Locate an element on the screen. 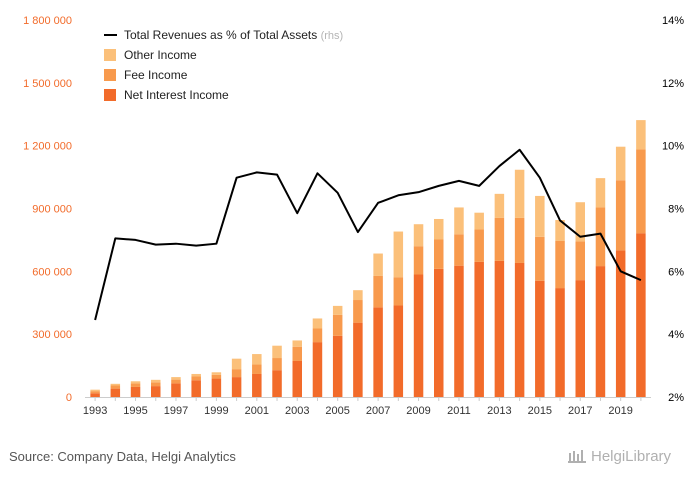 Image resolution: width=700 pixels, height=483 pixels. bar-net-interest-income-2016 is located at coordinates (560, 342).